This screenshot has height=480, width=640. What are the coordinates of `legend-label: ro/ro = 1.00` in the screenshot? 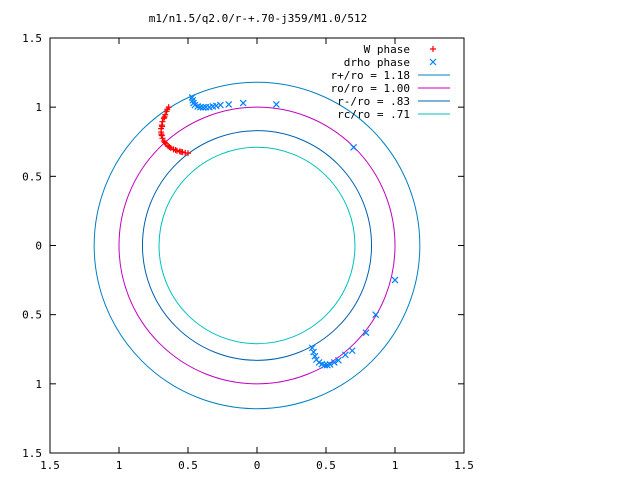 It's located at (370, 88).